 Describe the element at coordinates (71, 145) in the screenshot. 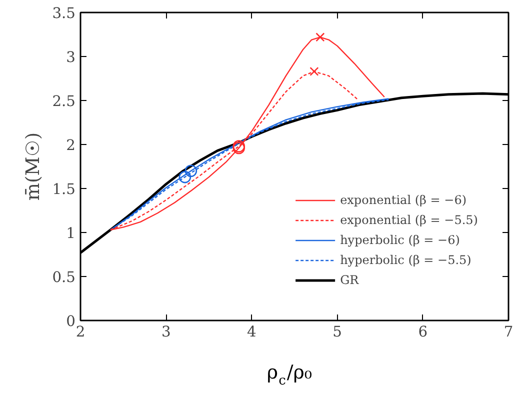

I see `y-tick-label: 2` at that location.